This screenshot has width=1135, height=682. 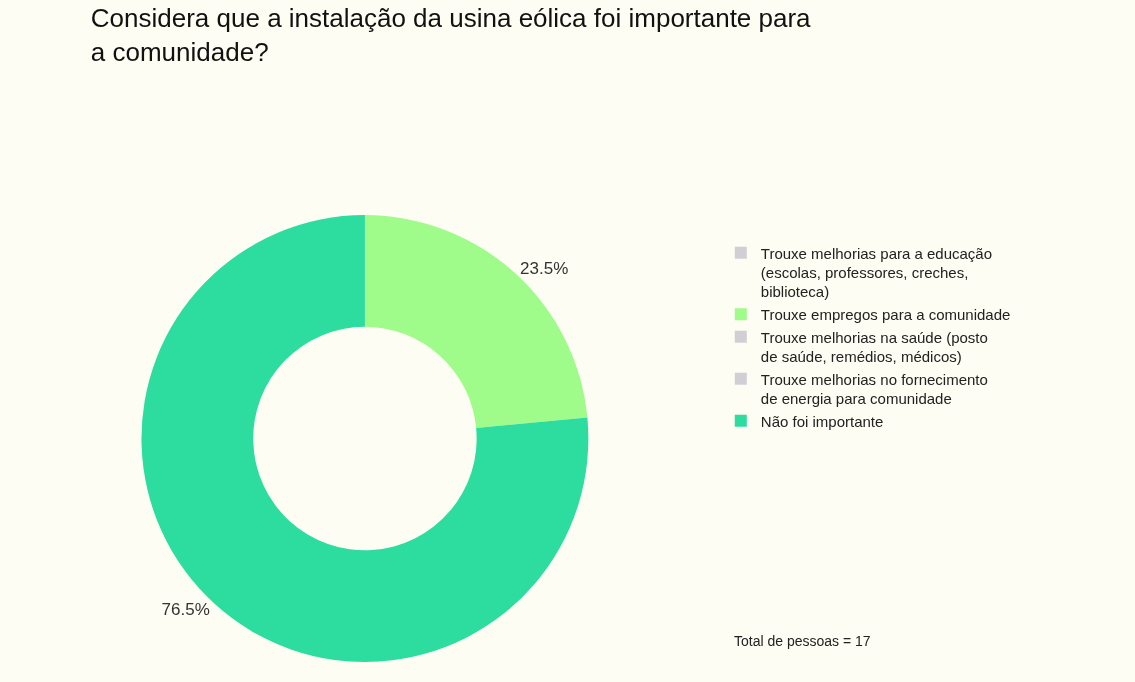 I want to click on data-label: 76.5%, so click(x=185, y=609).